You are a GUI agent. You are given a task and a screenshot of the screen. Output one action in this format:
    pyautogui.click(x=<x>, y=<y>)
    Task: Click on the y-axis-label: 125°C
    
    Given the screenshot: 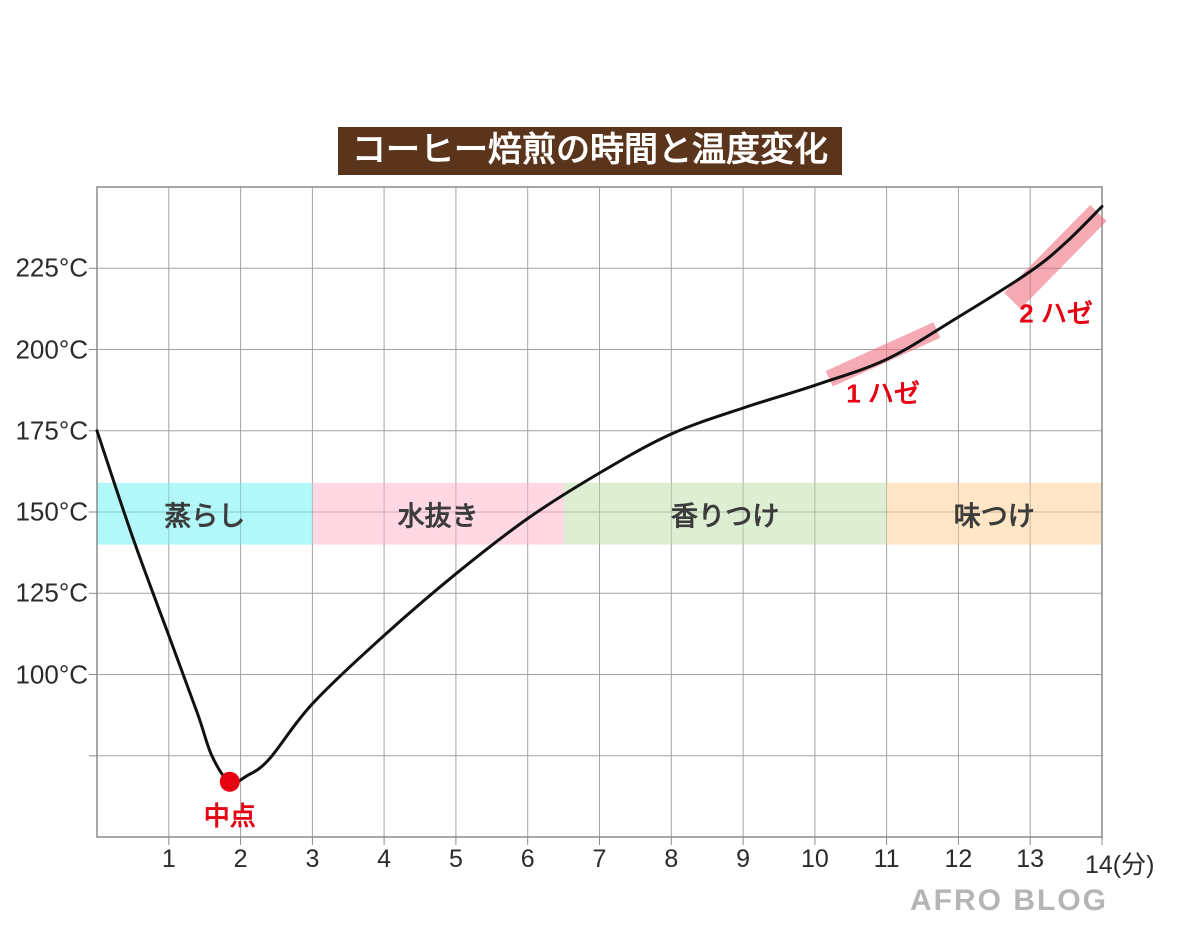 What is the action you would take?
    pyautogui.click(x=51, y=592)
    